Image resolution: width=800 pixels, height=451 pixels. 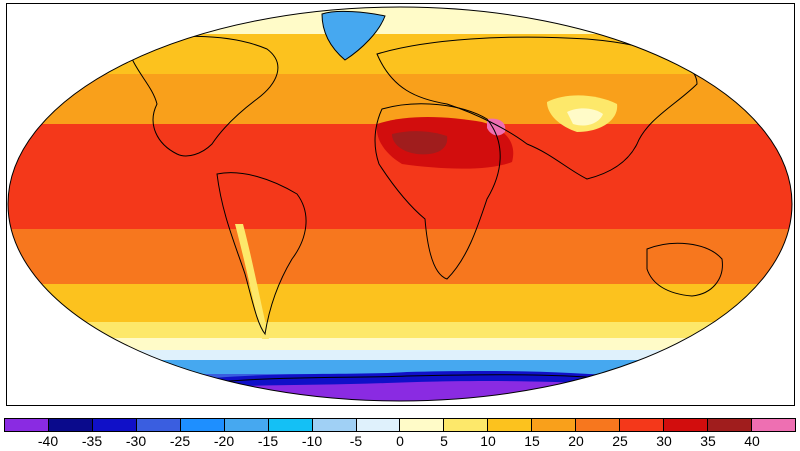 I want to click on australia-outline, so click(x=684, y=269).